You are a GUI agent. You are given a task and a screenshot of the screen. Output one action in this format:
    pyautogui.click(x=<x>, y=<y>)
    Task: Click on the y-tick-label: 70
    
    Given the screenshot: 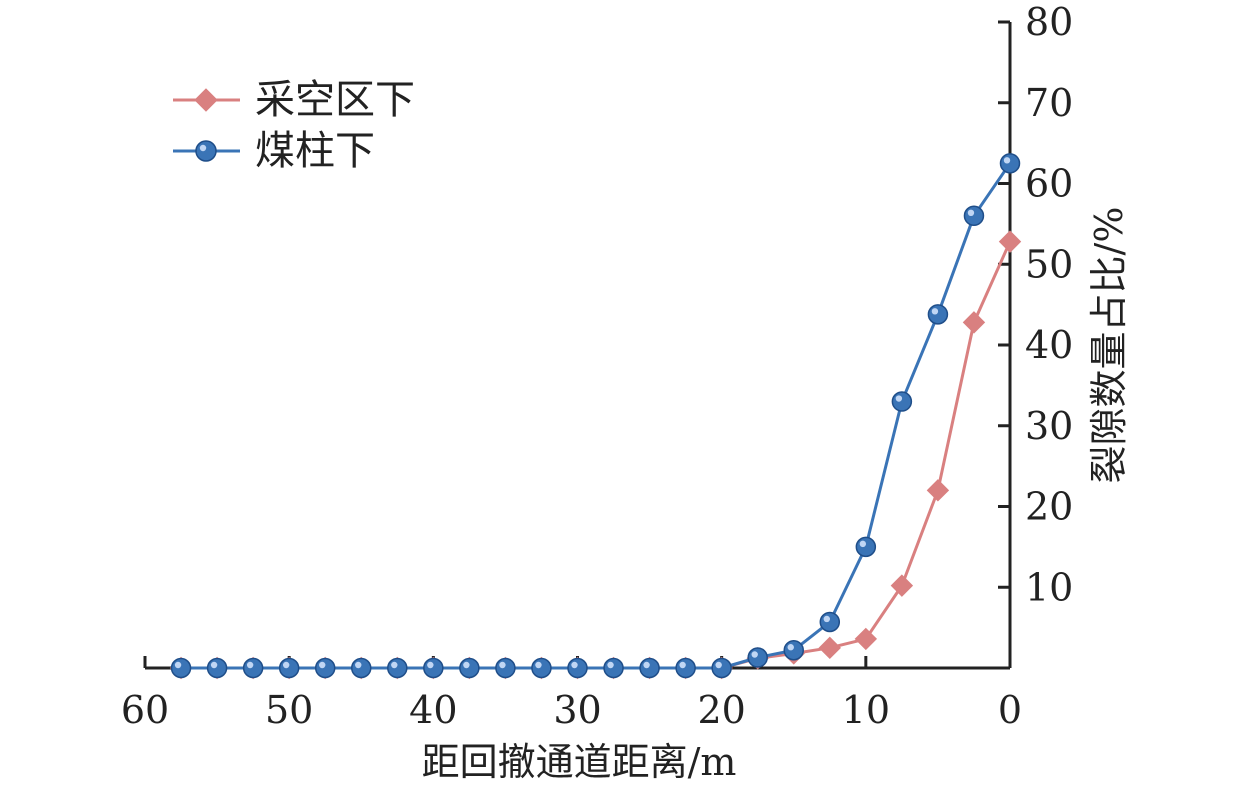 What is the action you would take?
    pyautogui.click(x=1049, y=103)
    